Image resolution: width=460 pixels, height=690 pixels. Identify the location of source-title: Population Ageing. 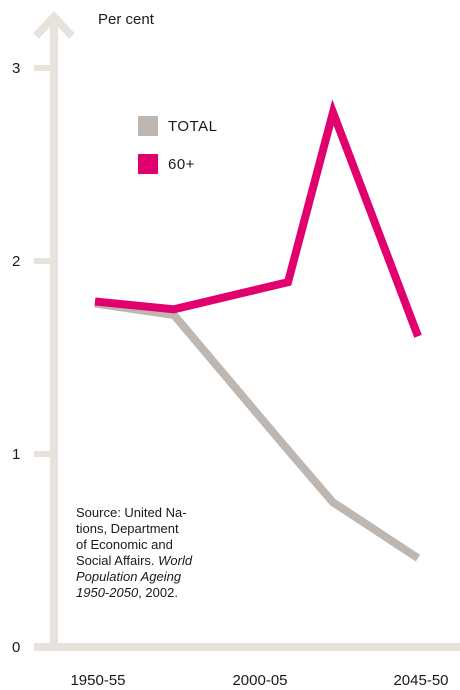
(129, 576).